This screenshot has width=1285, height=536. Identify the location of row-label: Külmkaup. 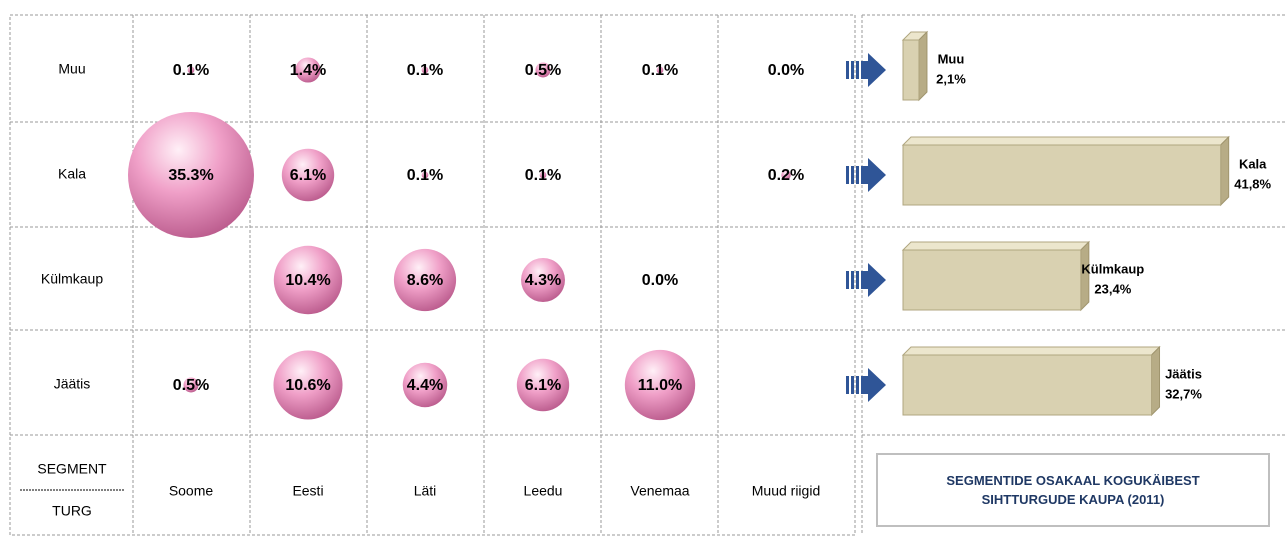
(72, 279).